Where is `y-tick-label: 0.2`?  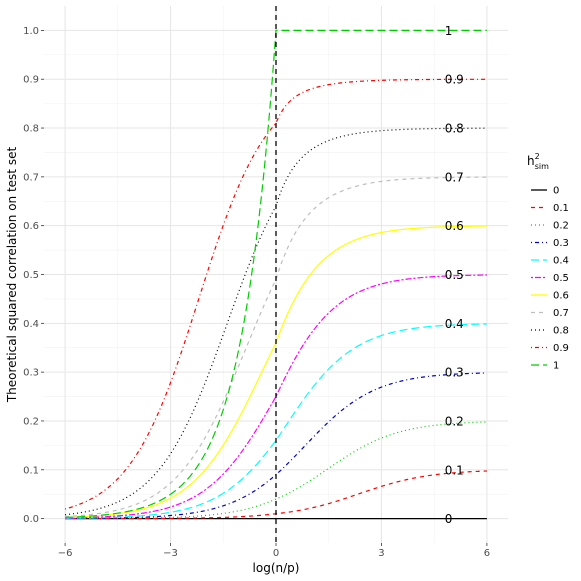 y-tick-label: 0.2 is located at coordinates (31, 421).